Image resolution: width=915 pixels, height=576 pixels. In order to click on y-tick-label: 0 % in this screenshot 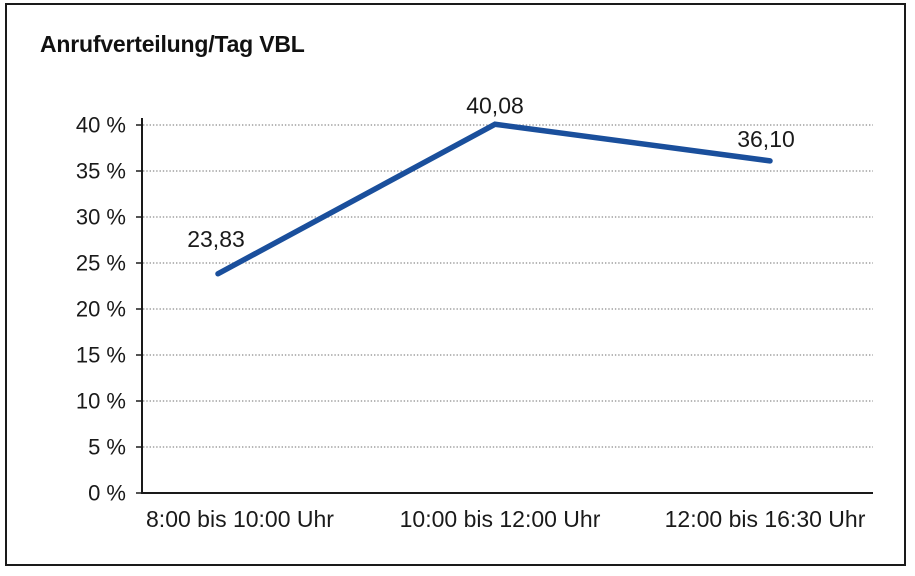, I will do `click(107, 493)`.